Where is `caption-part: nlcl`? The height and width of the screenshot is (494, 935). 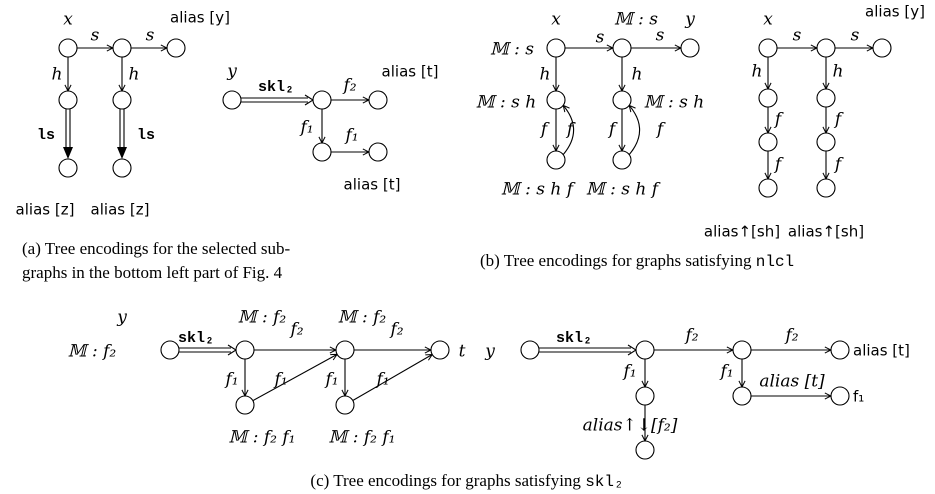 caption-part: nlcl is located at coordinates (775, 262).